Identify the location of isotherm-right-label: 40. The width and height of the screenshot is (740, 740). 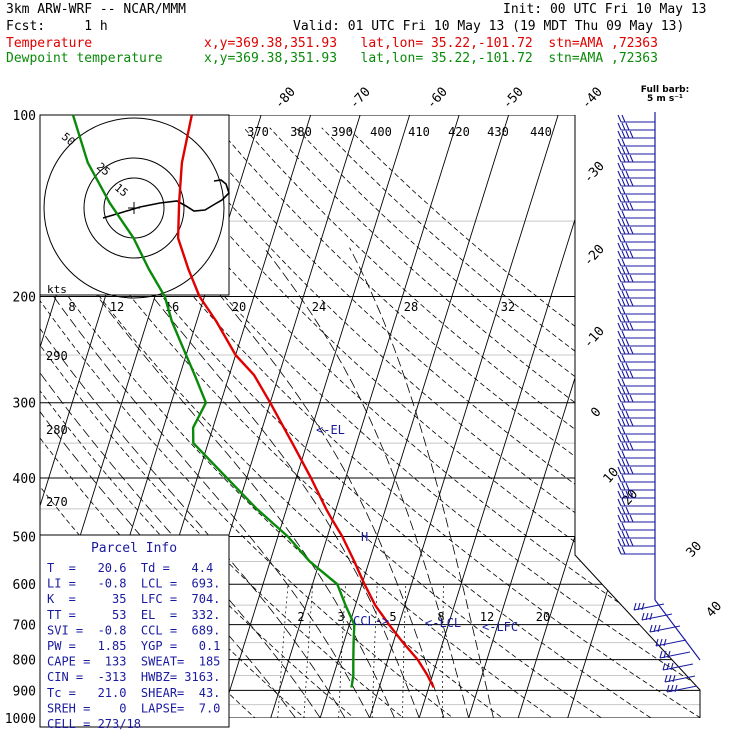
(715, 610).